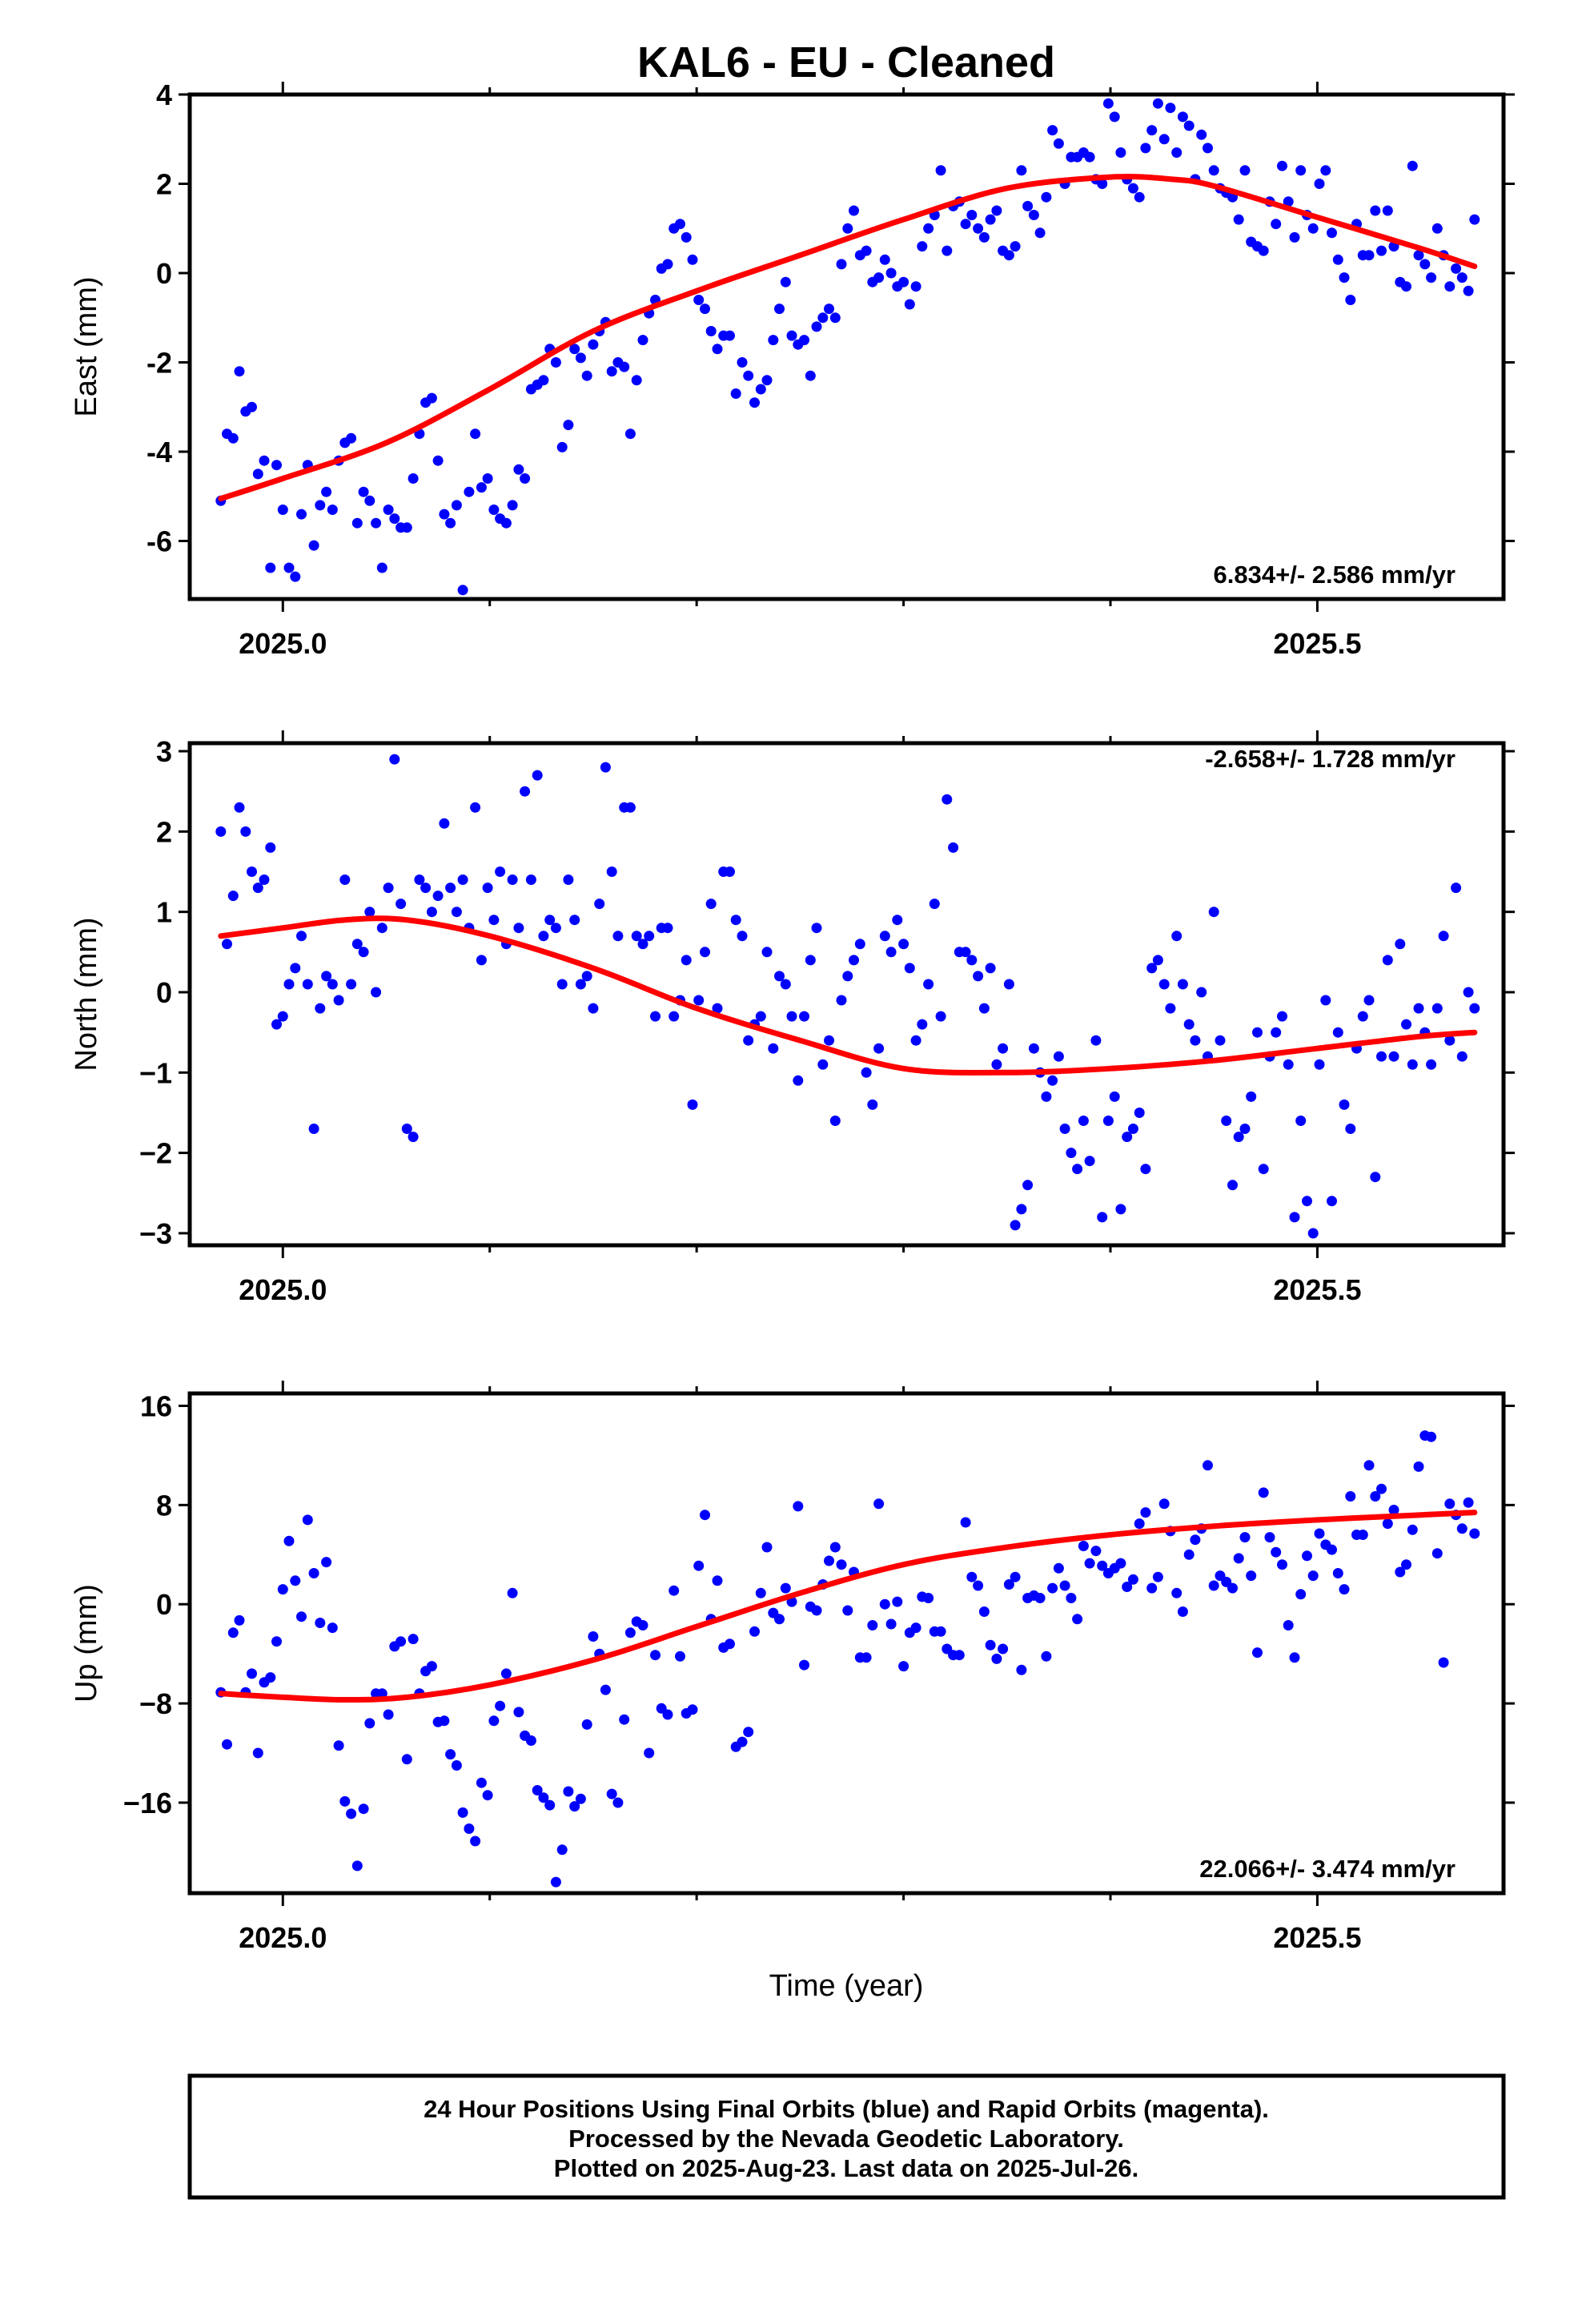  Describe the element at coordinates (164, 1505) in the screenshot. I see `up-ytick-label: 8` at that location.